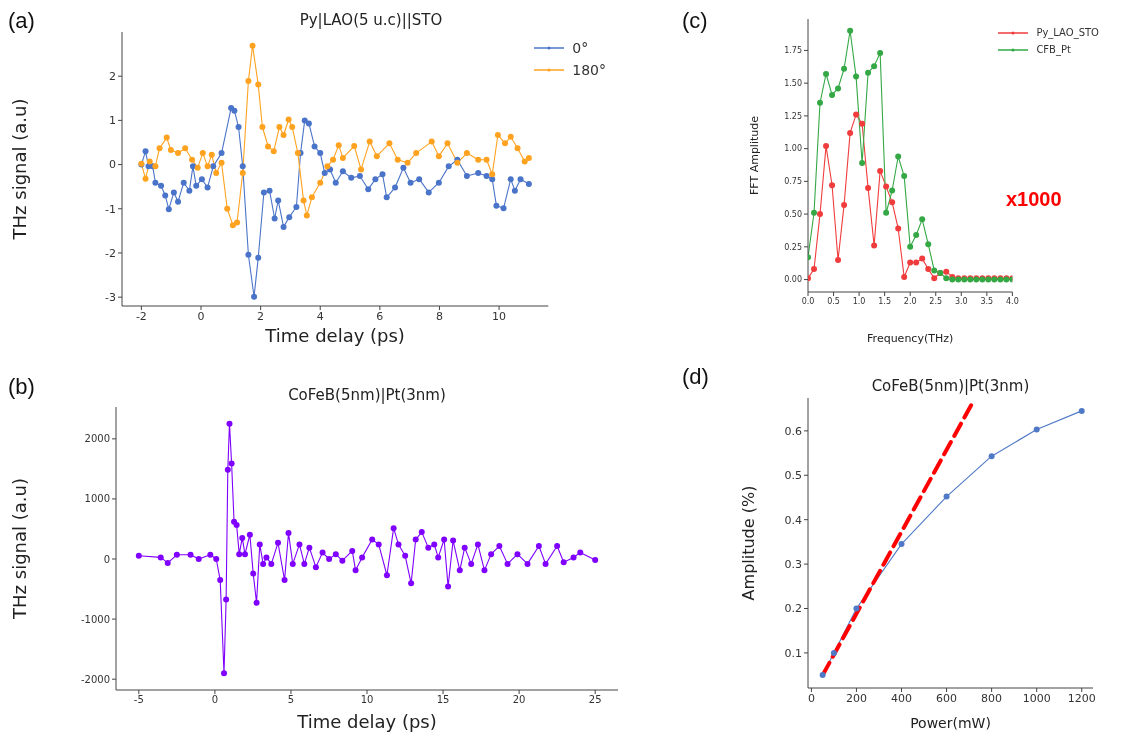  I want to click on y-tick-label: -1000, so click(95, 619).